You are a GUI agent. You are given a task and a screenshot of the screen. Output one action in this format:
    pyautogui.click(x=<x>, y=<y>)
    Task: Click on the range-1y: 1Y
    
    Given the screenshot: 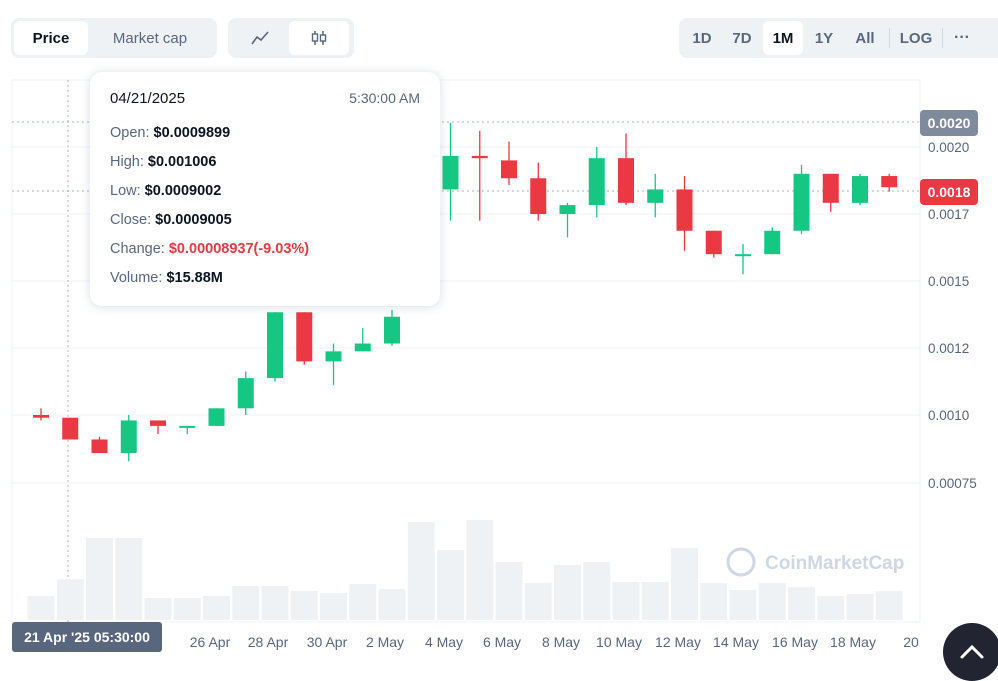 What is the action you would take?
    pyautogui.click(x=824, y=38)
    